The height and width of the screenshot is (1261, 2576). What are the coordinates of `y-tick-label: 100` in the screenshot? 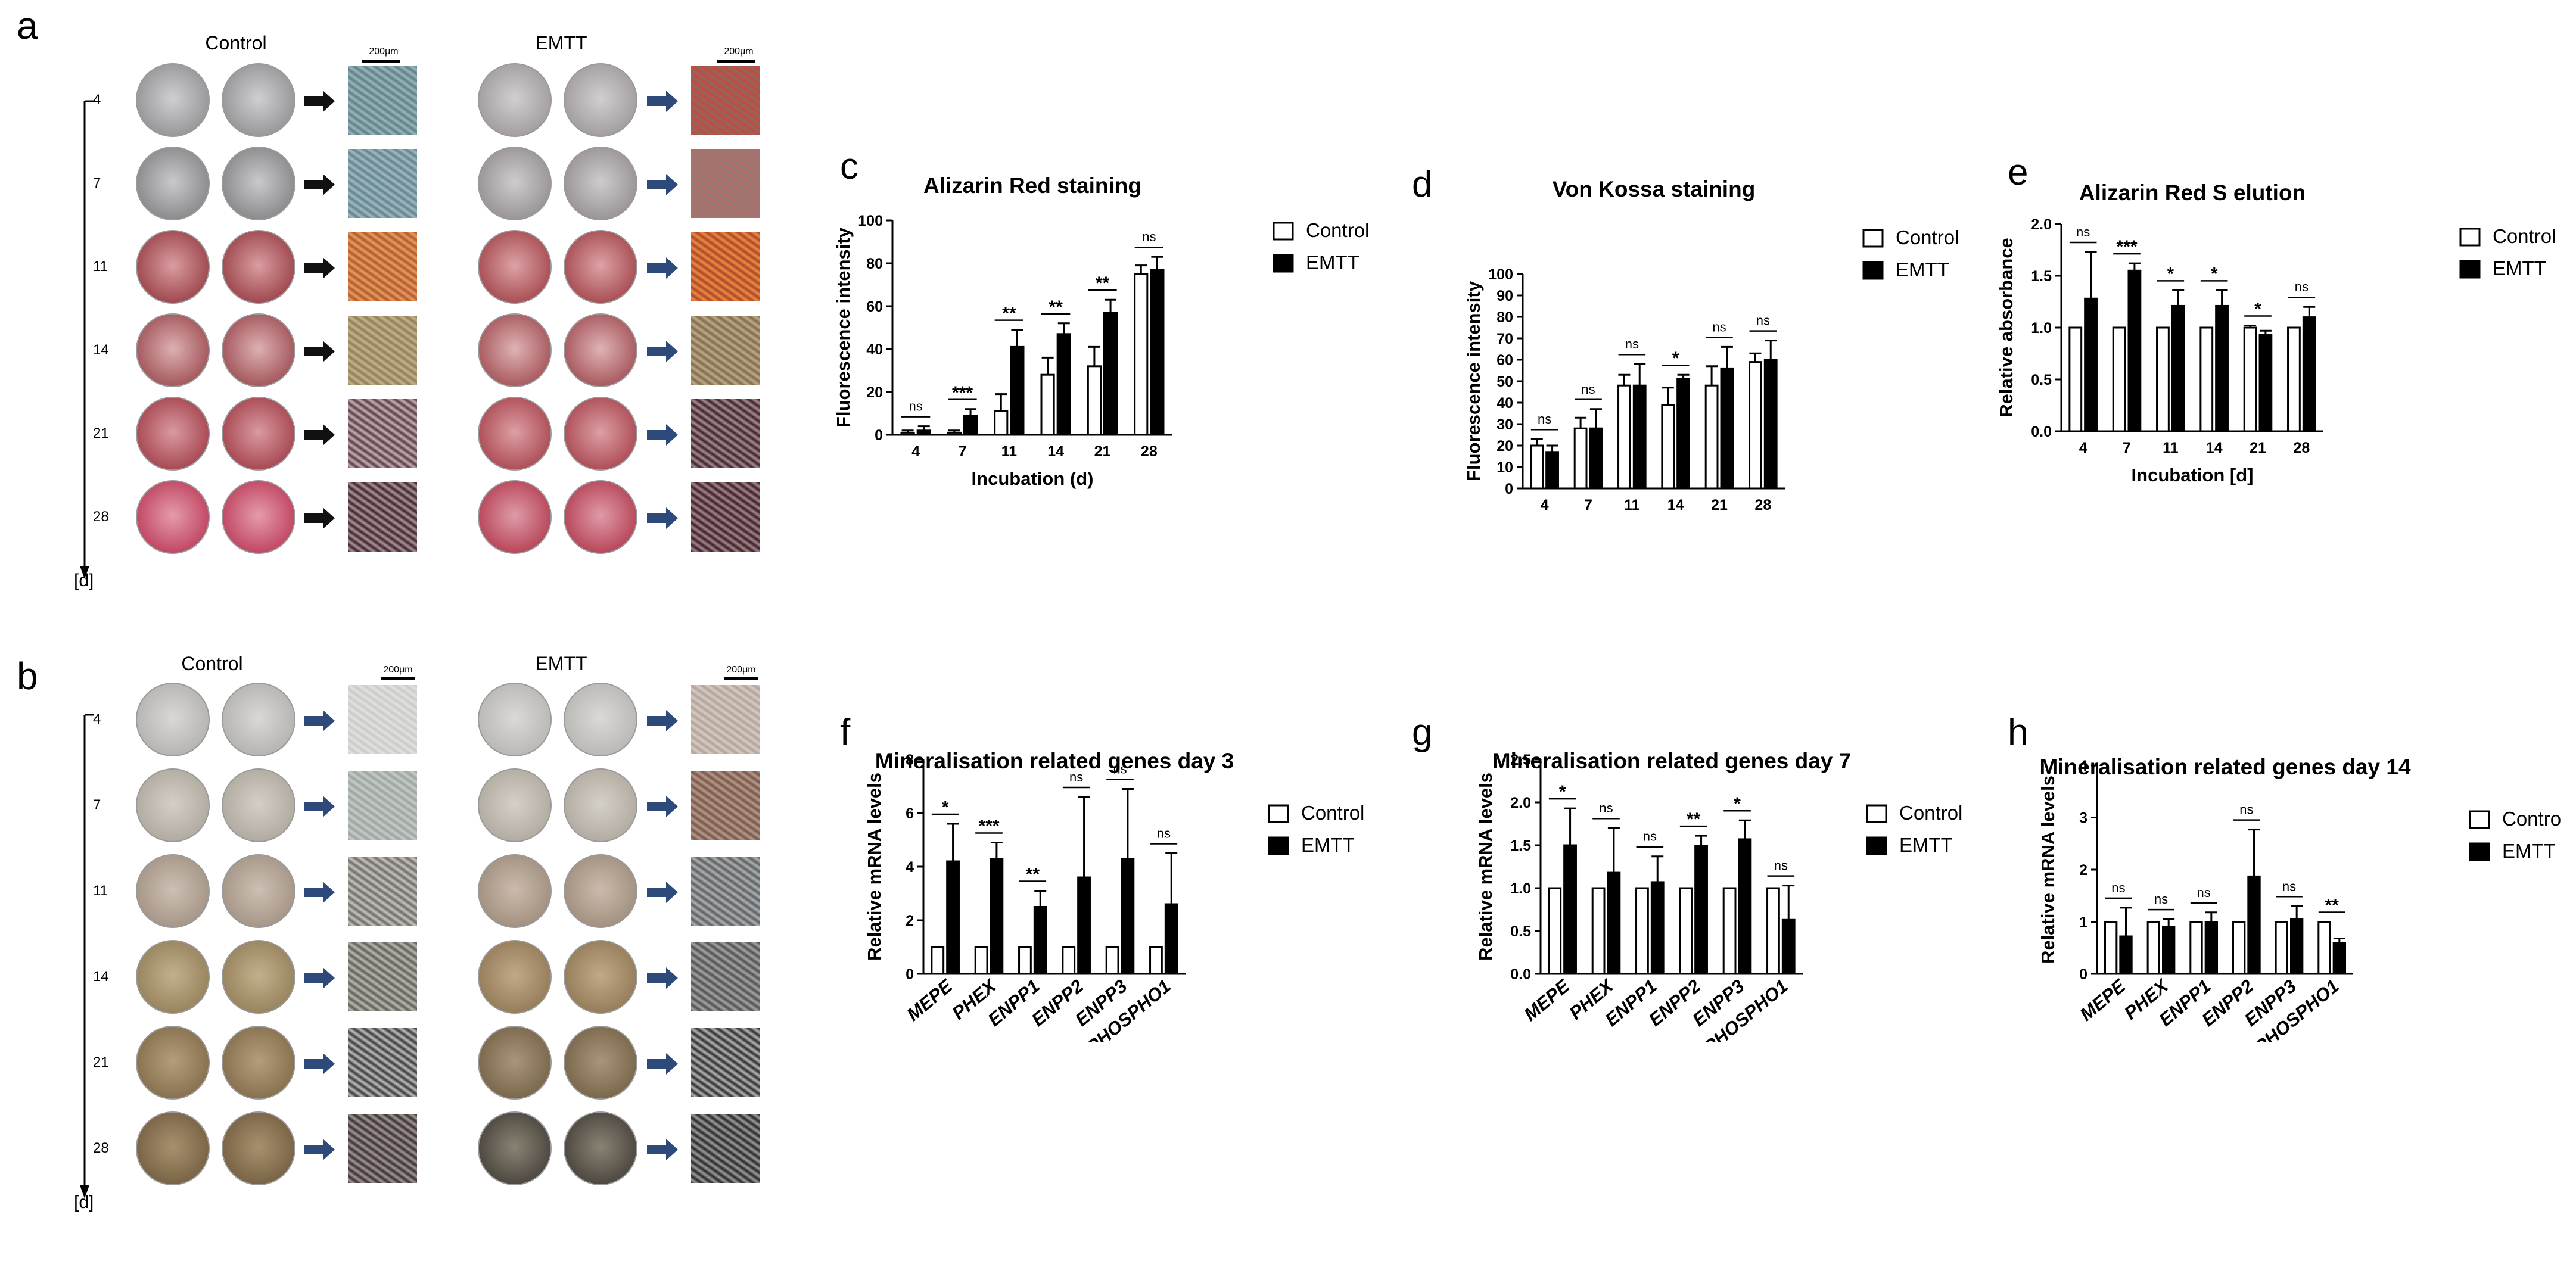 It's located at (1500, 274).